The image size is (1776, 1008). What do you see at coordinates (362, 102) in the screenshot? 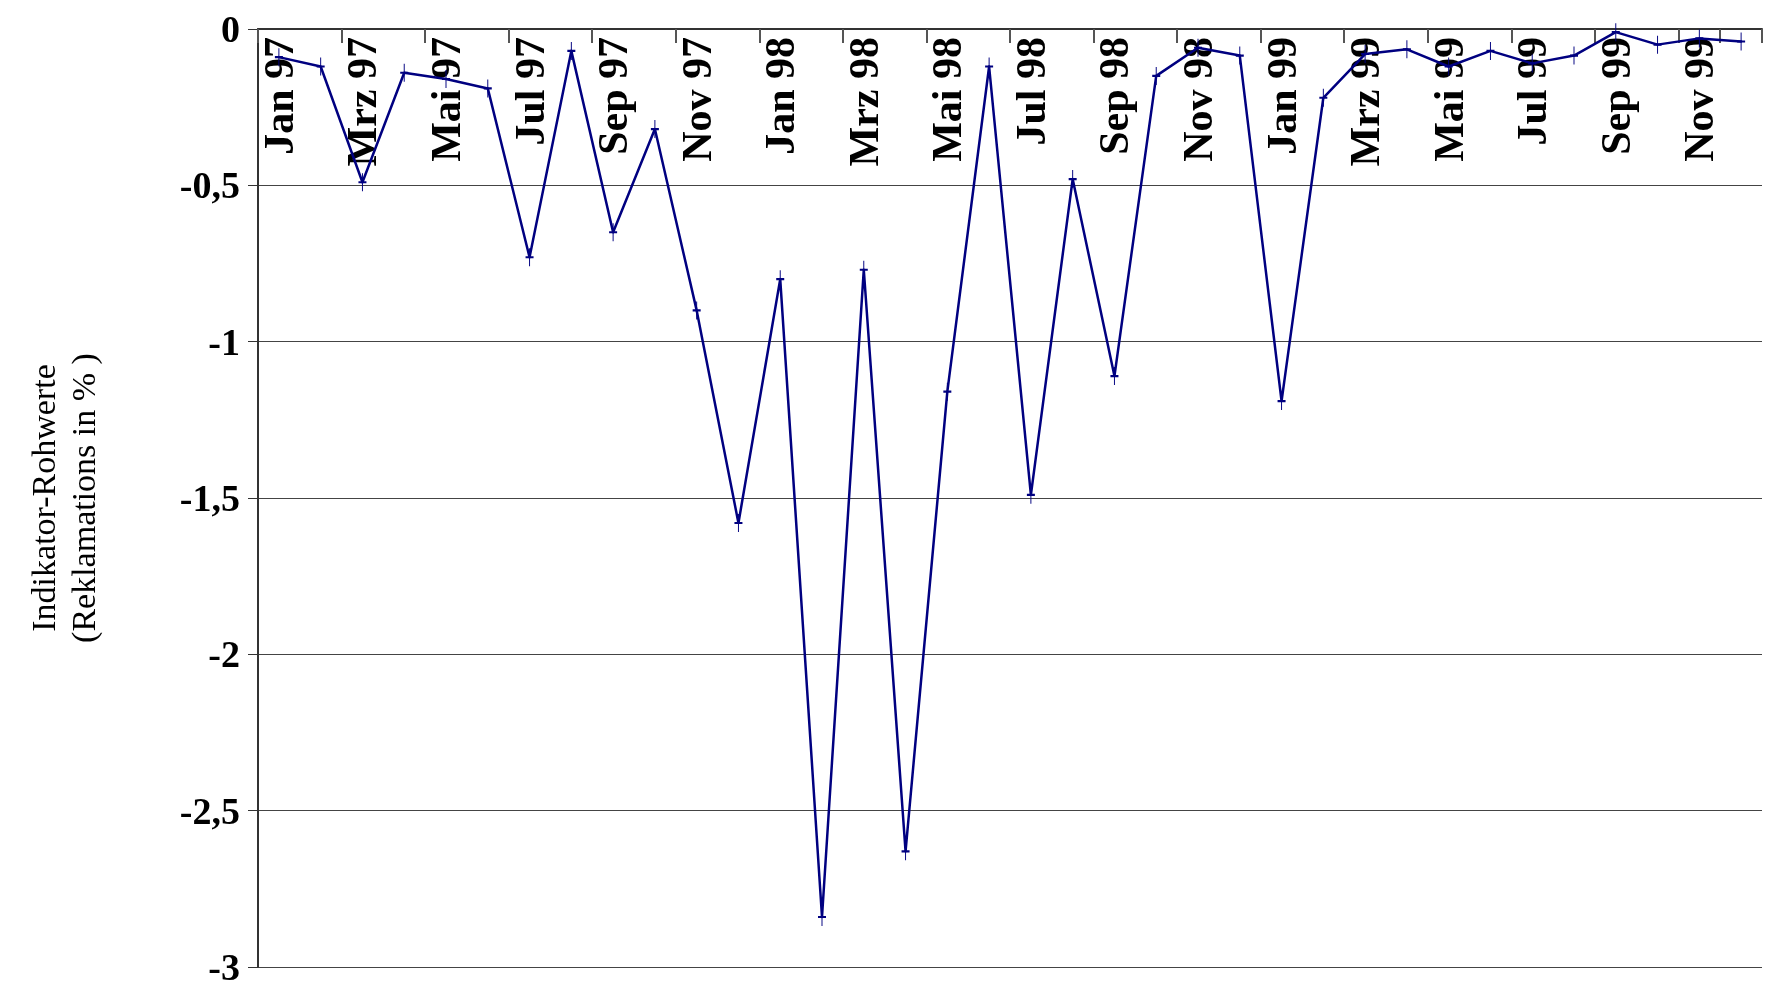
I see `x-tick-label: Mrz 97` at bounding box center [362, 102].